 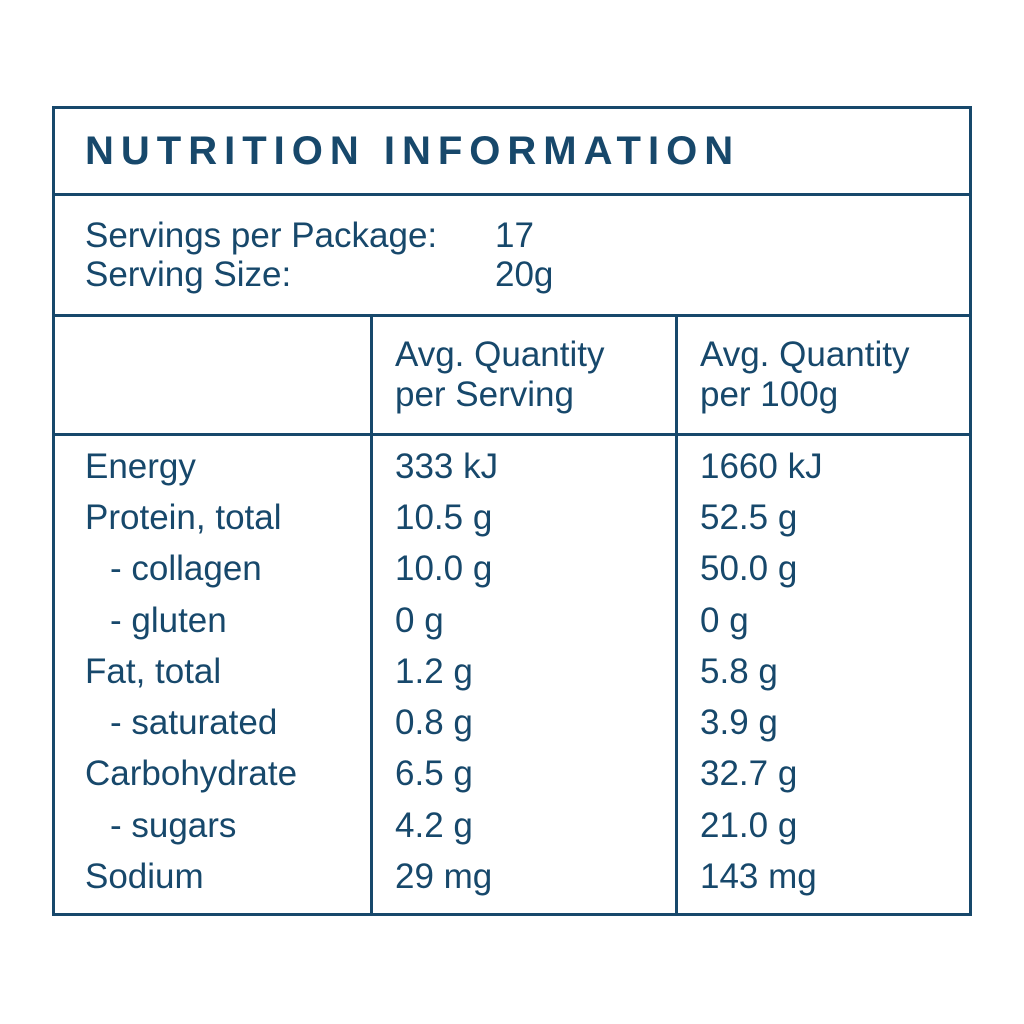 I want to click on value-per-serving: 333 kJ, so click(x=522, y=467).